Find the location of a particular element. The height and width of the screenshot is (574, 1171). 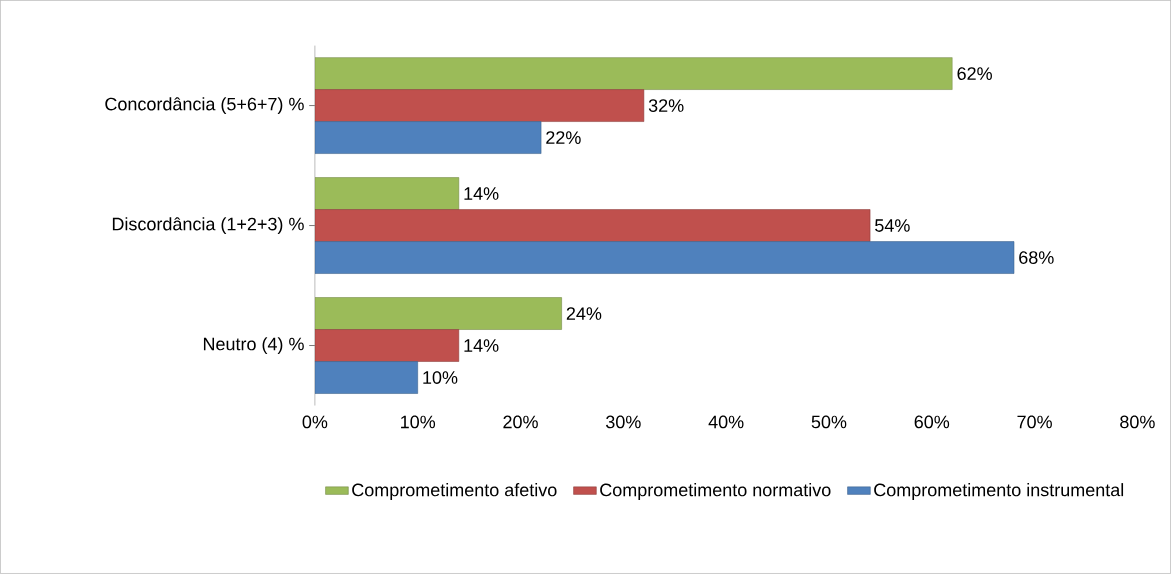

x-tick-label: 0% is located at coordinates (315, 422).